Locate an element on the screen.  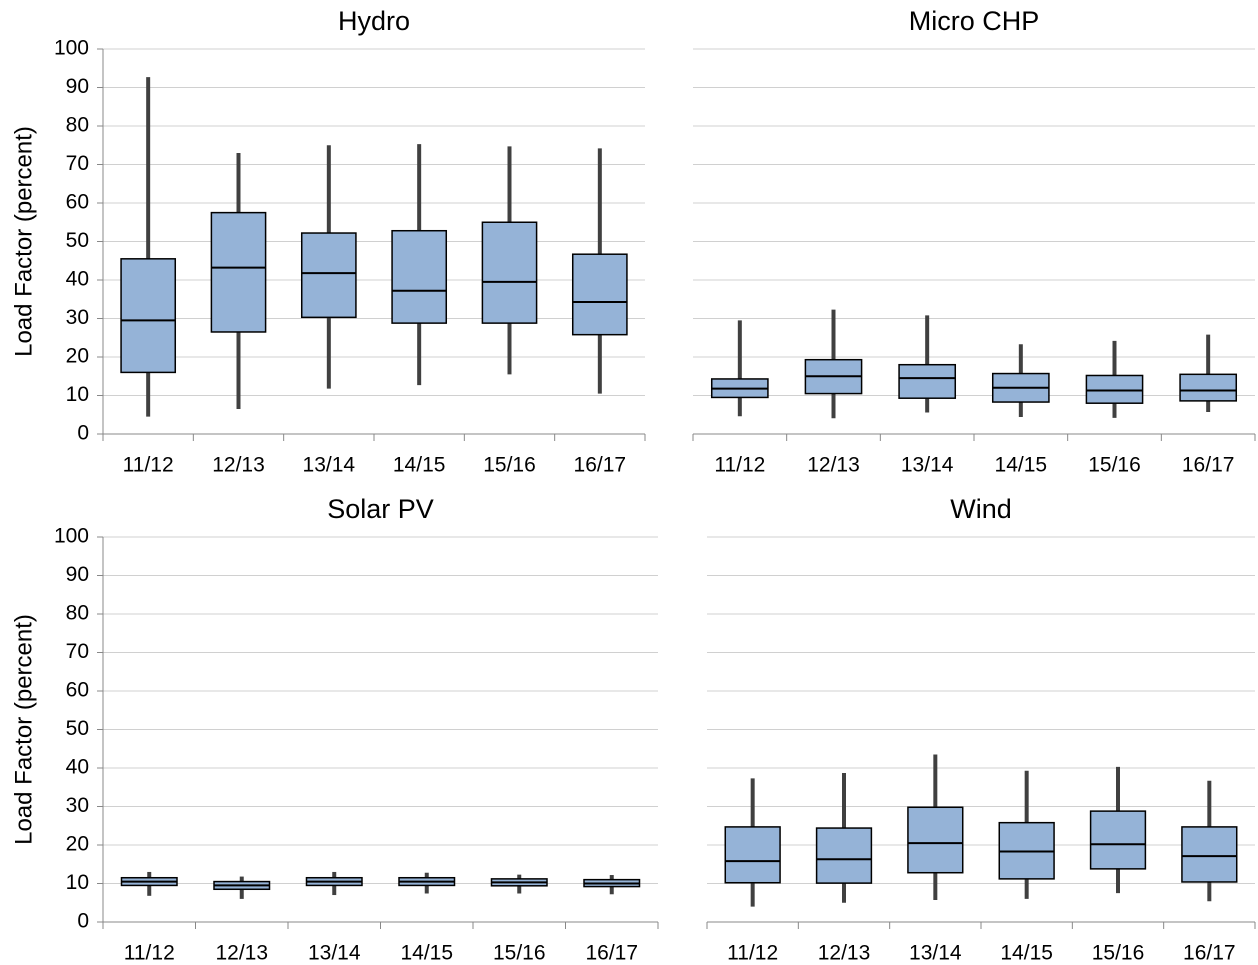
chart-title: Wind is located at coordinates (981, 509).